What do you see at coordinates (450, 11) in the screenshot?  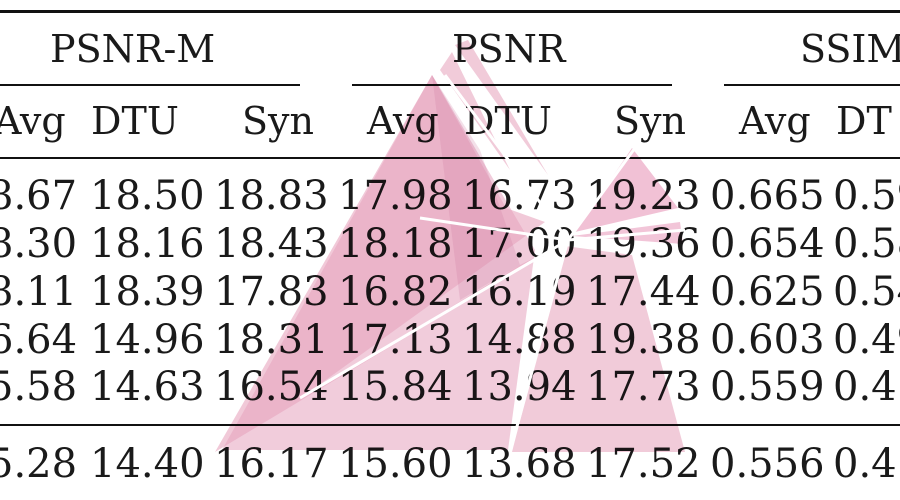 I see `table-top-rule` at bounding box center [450, 11].